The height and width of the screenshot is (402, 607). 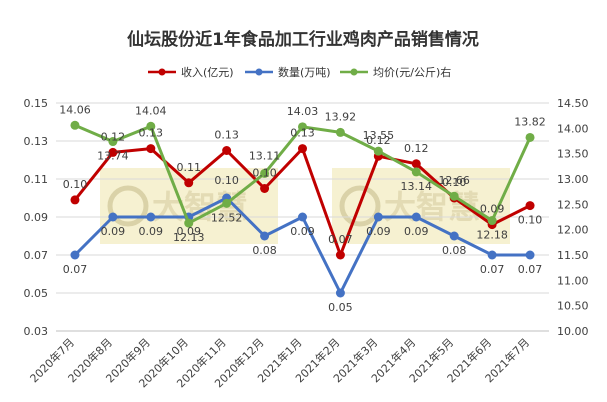 What do you see at coordinates (573, 255) in the screenshot?
I see `right-tick-label: 11.50` at bounding box center [573, 255].